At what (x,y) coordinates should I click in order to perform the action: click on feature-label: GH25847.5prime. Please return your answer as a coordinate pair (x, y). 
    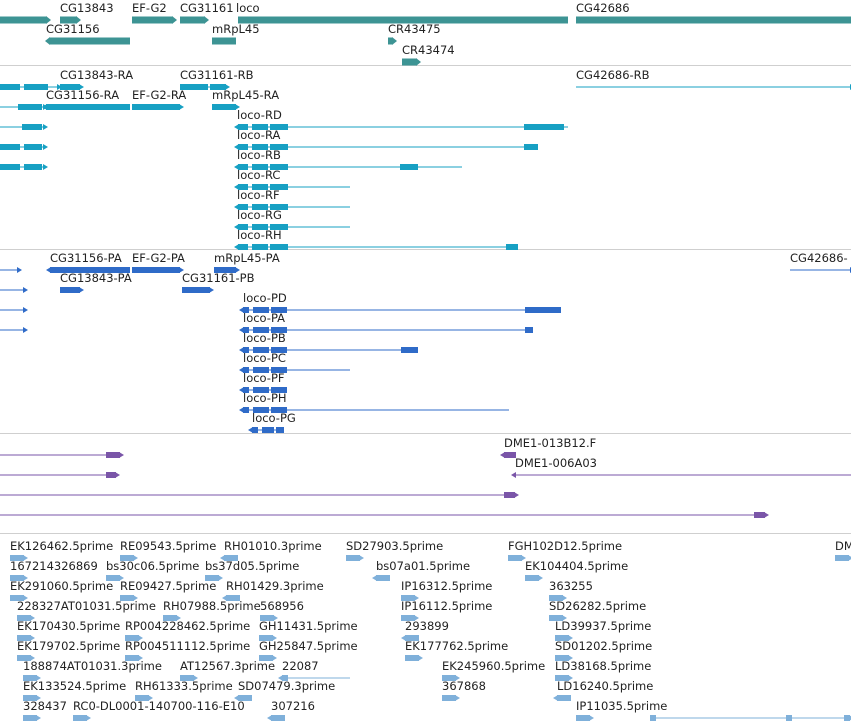
    Looking at the image, I should click on (308, 646).